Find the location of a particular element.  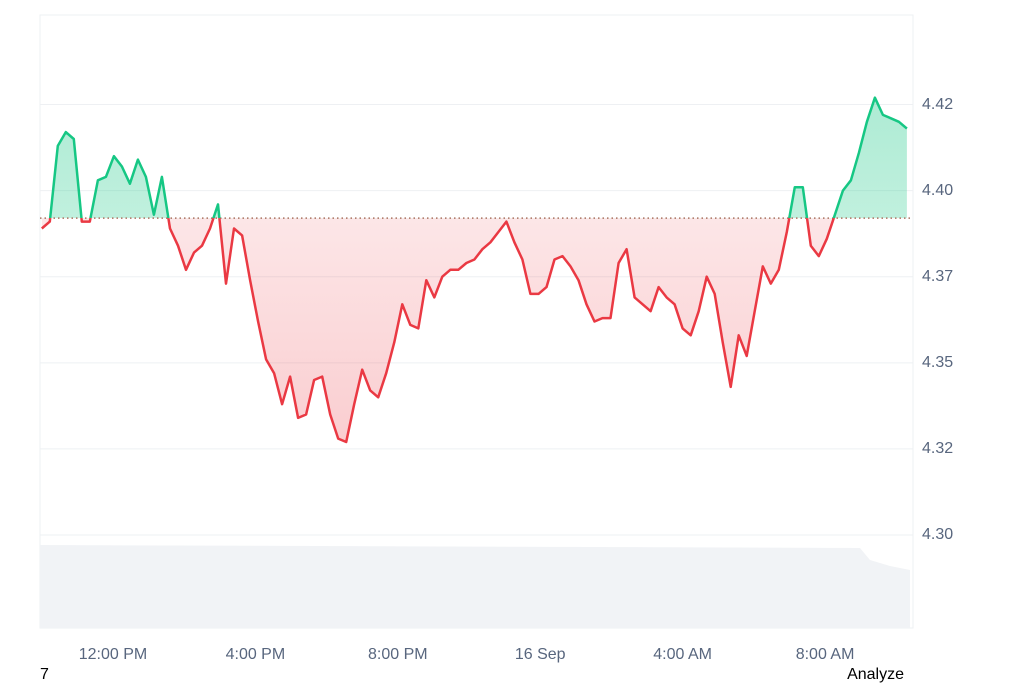

area-up is located at coordinates (474, 158).